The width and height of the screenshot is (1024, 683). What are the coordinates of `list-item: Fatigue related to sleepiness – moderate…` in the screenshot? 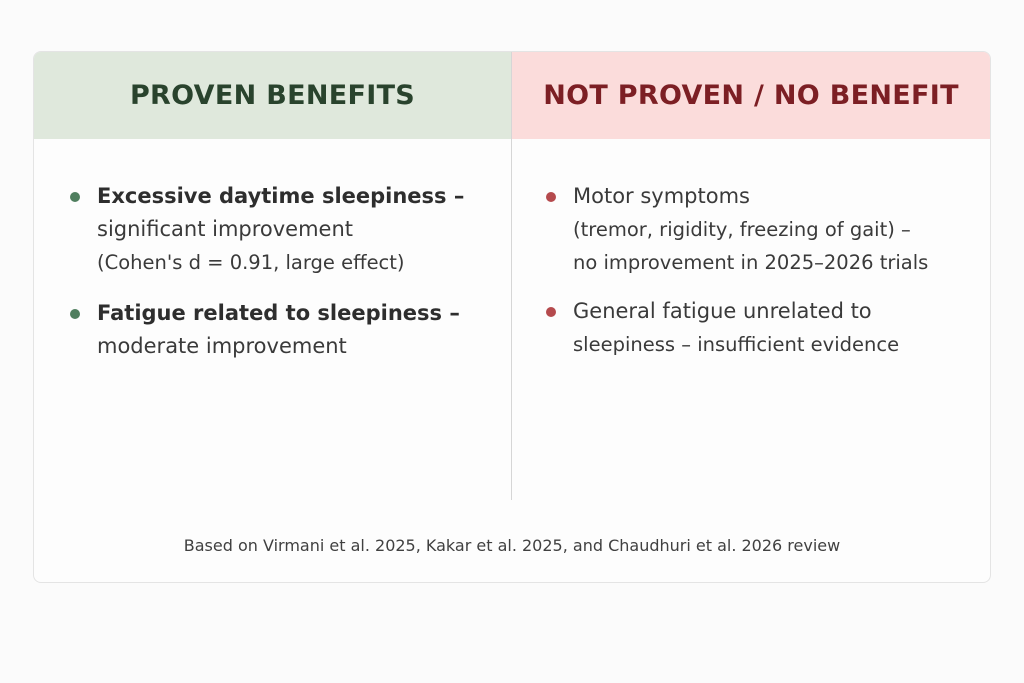 It's located at (280, 330).